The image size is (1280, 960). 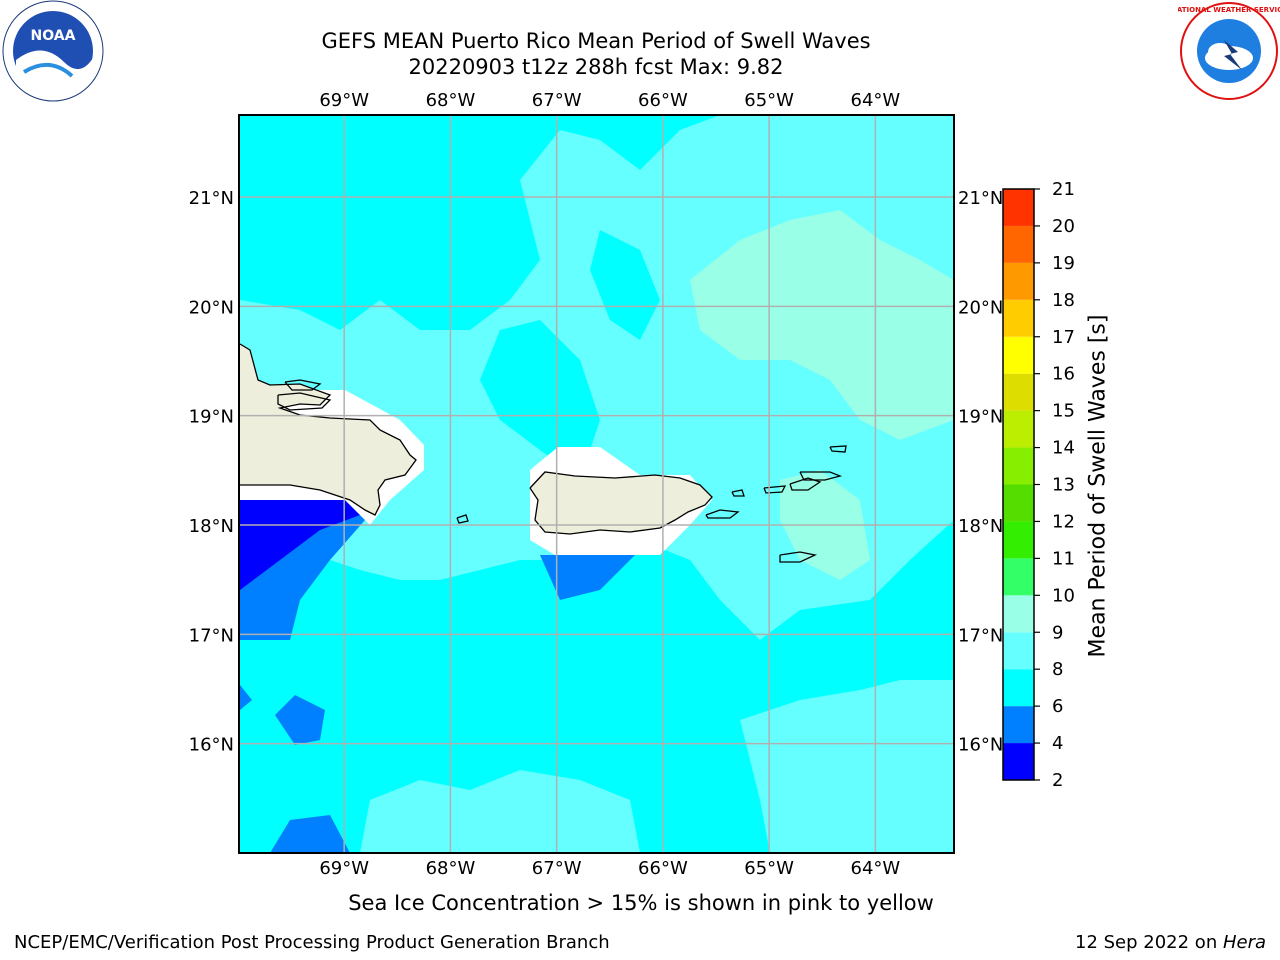 I want to click on colorbar-tick-label: 18, so click(x=1063, y=300).